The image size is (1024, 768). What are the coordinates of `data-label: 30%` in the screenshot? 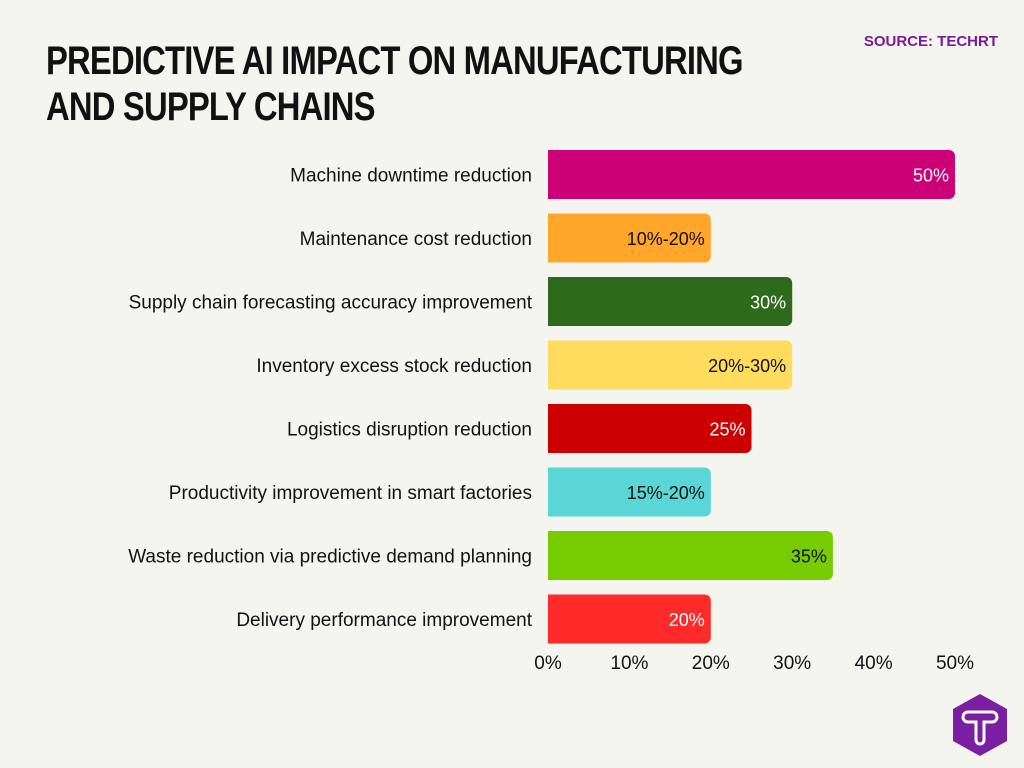 It's located at (768, 303).